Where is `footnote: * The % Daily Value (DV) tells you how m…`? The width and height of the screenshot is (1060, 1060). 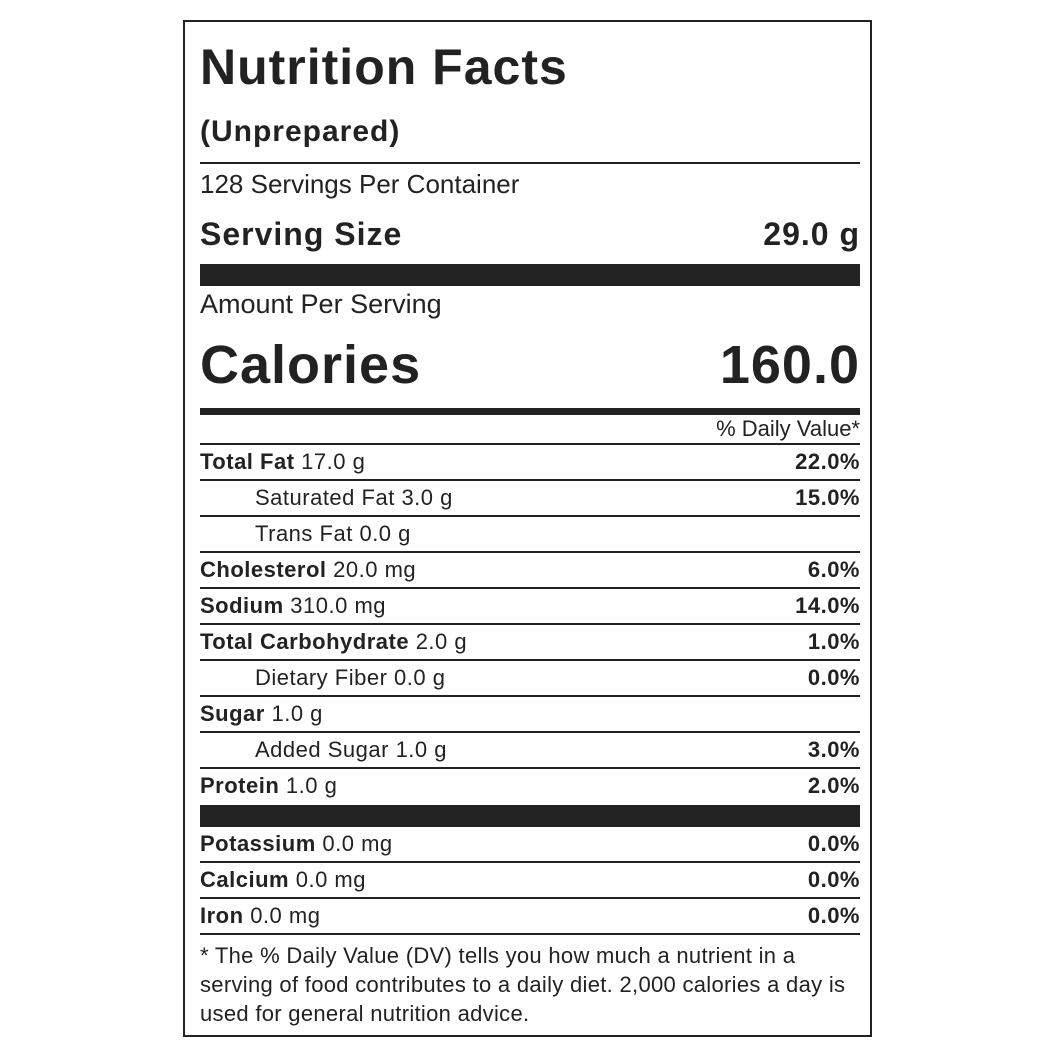 footnote: * The % Daily Value (DV) tells you how m… is located at coordinates (523, 984).